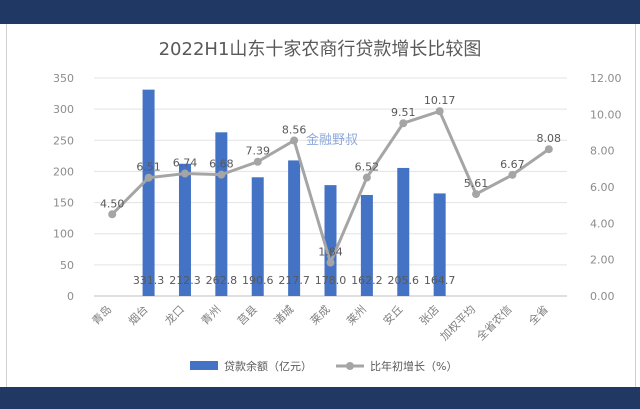 The width and height of the screenshot is (640, 409). I want to click on right-tick-label: 4.00, so click(602, 223).